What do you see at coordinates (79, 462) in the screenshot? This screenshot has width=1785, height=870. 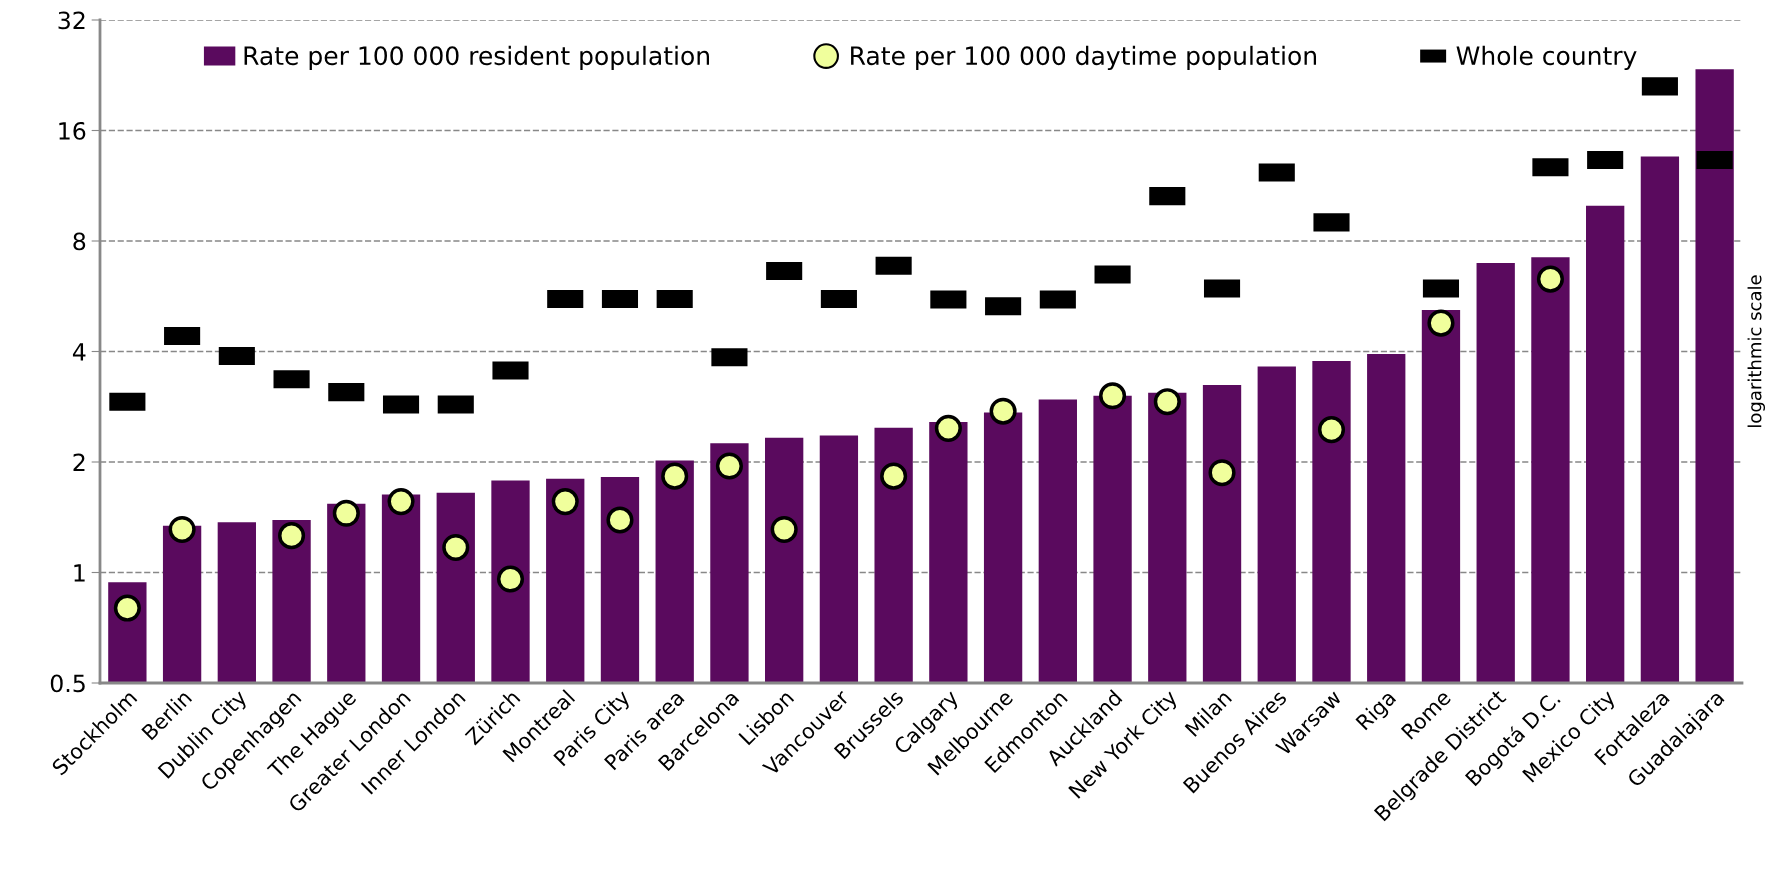 I see `y-tick-label: 2` at bounding box center [79, 462].